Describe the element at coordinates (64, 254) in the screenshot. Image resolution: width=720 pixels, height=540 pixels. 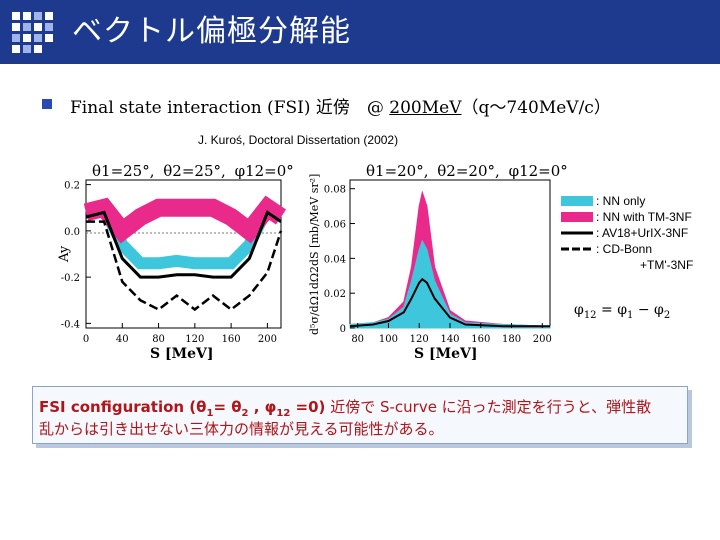
I see `left-y-label: Ay` at that location.